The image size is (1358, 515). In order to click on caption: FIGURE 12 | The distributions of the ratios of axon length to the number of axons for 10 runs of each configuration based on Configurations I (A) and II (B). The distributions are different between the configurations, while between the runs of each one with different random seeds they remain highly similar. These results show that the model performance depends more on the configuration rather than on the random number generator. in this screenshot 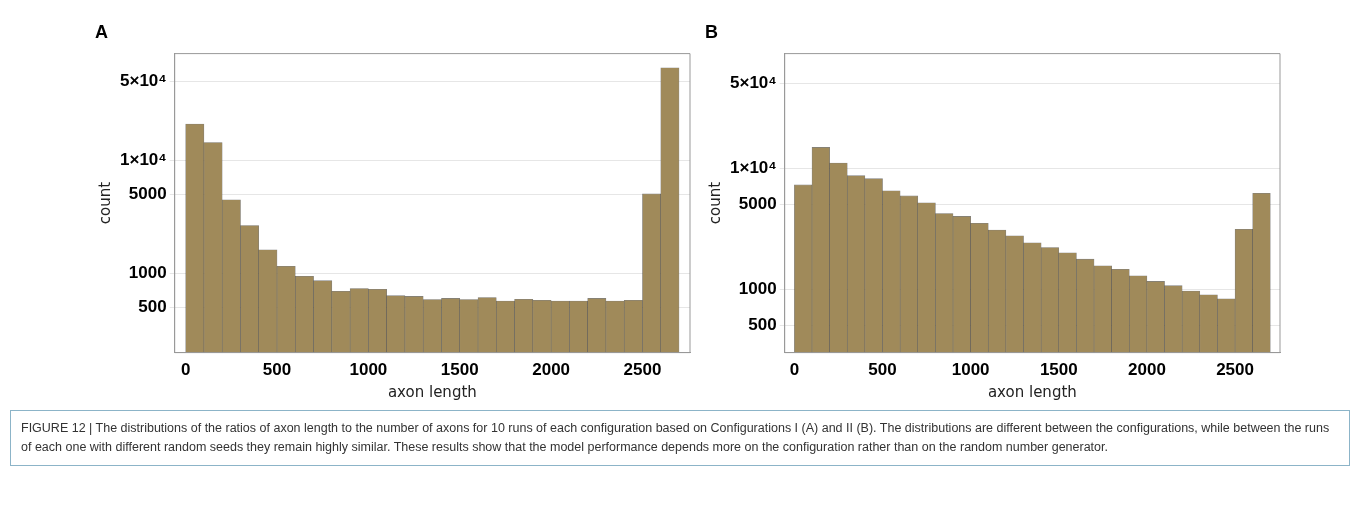, I will do `click(680, 438)`.